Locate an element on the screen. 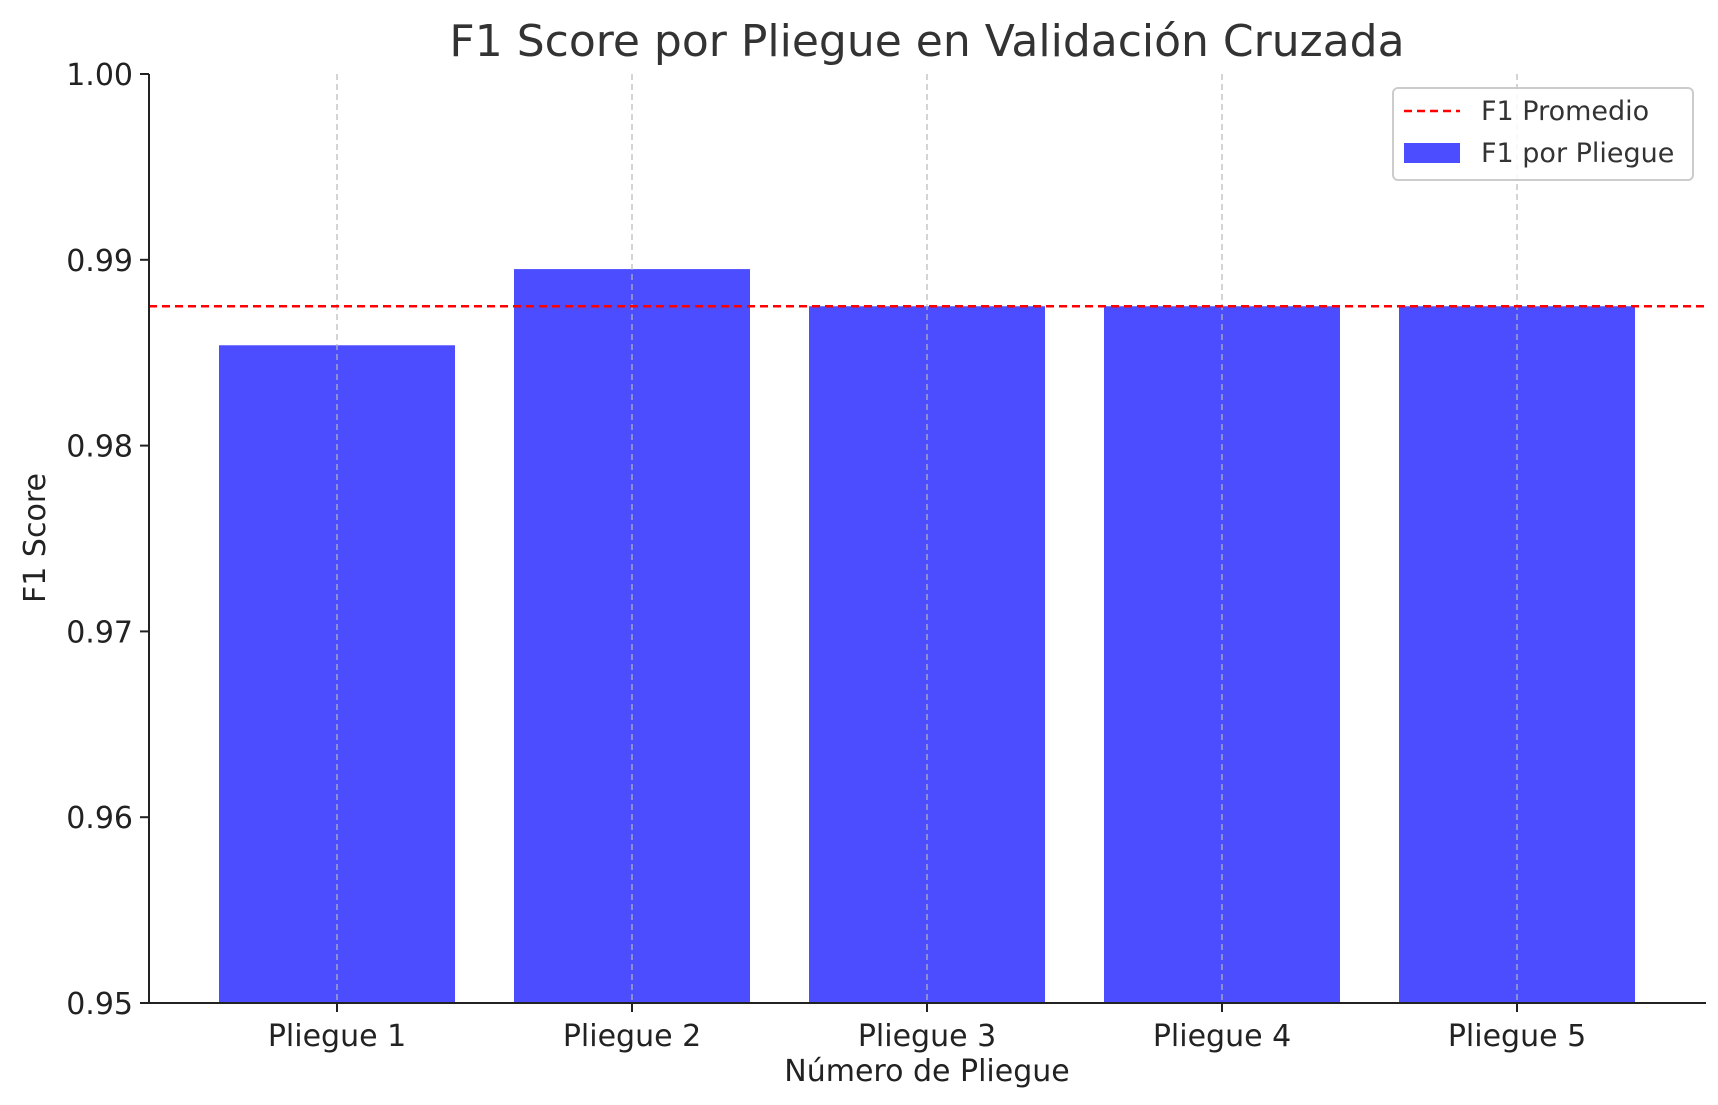  y-axis-label: F1 Score is located at coordinates (35, 538).